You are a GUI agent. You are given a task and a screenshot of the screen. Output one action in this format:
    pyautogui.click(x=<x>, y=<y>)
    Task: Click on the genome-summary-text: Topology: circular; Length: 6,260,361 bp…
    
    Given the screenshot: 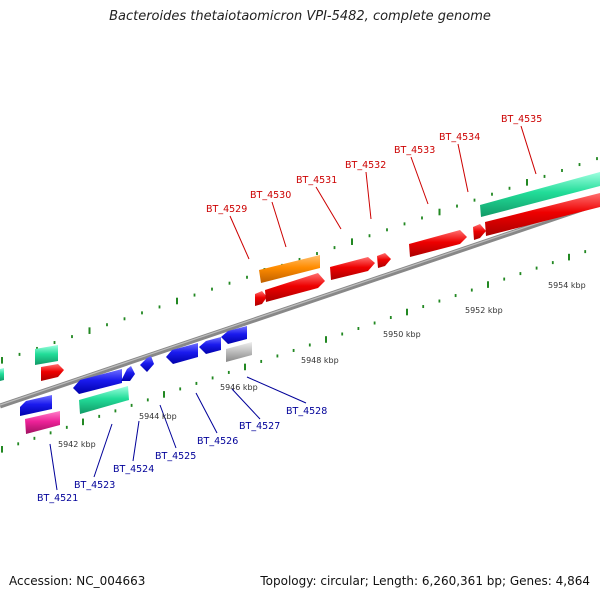 What is the action you would take?
    pyautogui.click(x=425, y=581)
    